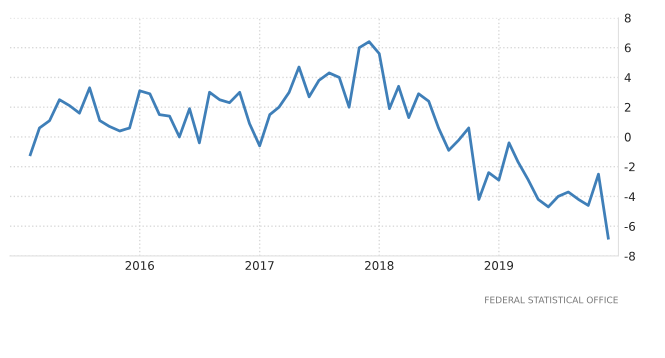 The height and width of the screenshot is (358, 665). Describe the element at coordinates (627, 47) in the screenshot. I see `y-tick-label: 6` at that location.